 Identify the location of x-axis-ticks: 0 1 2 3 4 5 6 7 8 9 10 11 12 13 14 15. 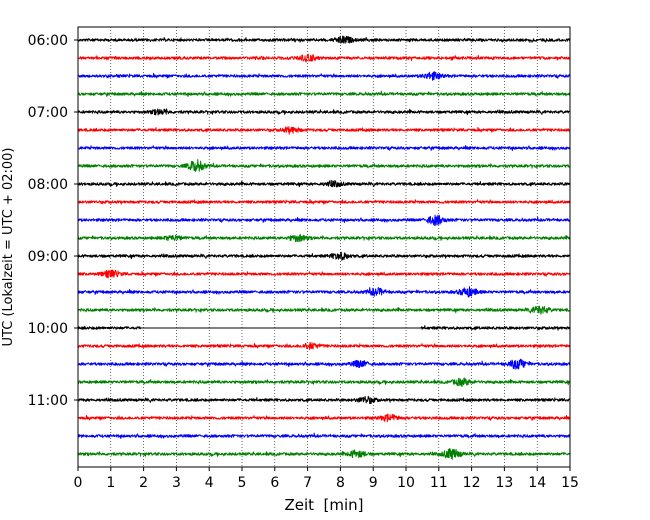
(326, 479).